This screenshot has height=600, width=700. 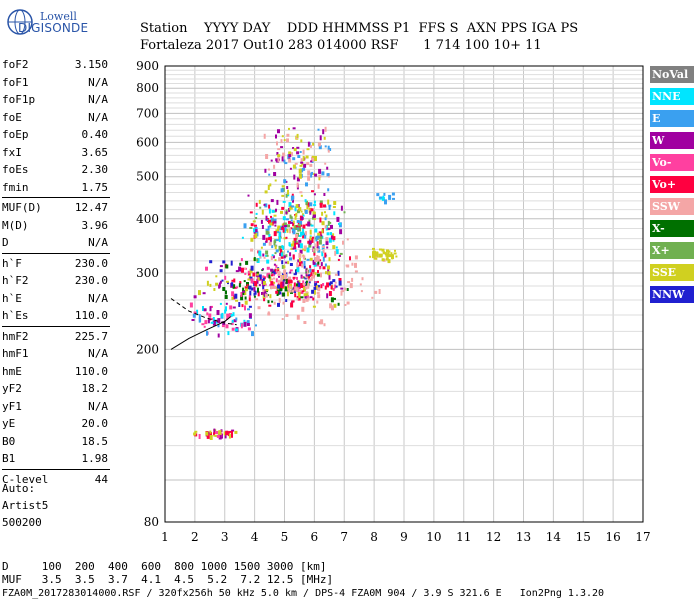 What do you see at coordinates (15, 187) in the screenshot?
I see `param-label: fmin` at bounding box center [15, 187].